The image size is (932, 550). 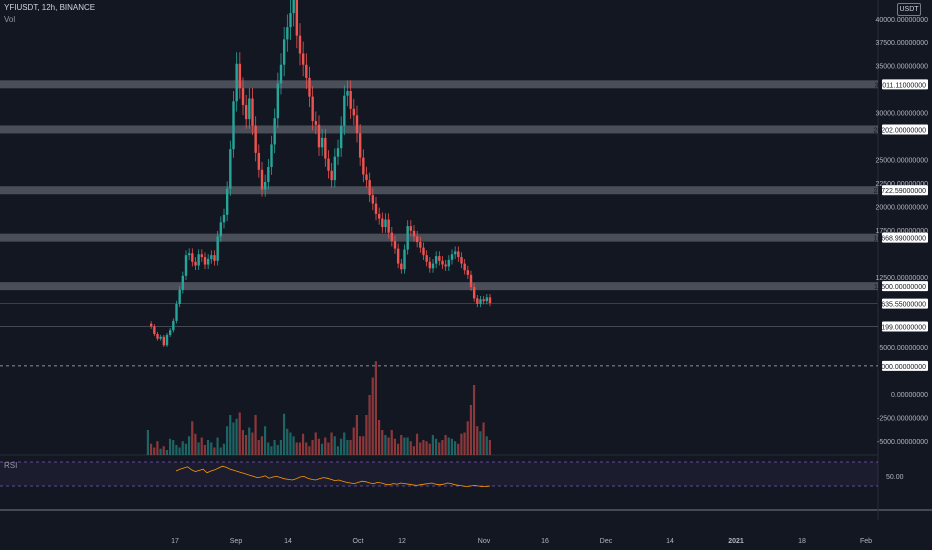 What do you see at coordinates (333, 476) in the screenshot?
I see `rsi-line` at bounding box center [333, 476].